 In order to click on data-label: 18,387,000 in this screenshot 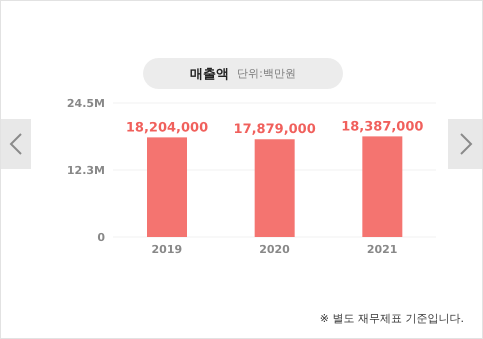, I will do `click(382, 126)`.